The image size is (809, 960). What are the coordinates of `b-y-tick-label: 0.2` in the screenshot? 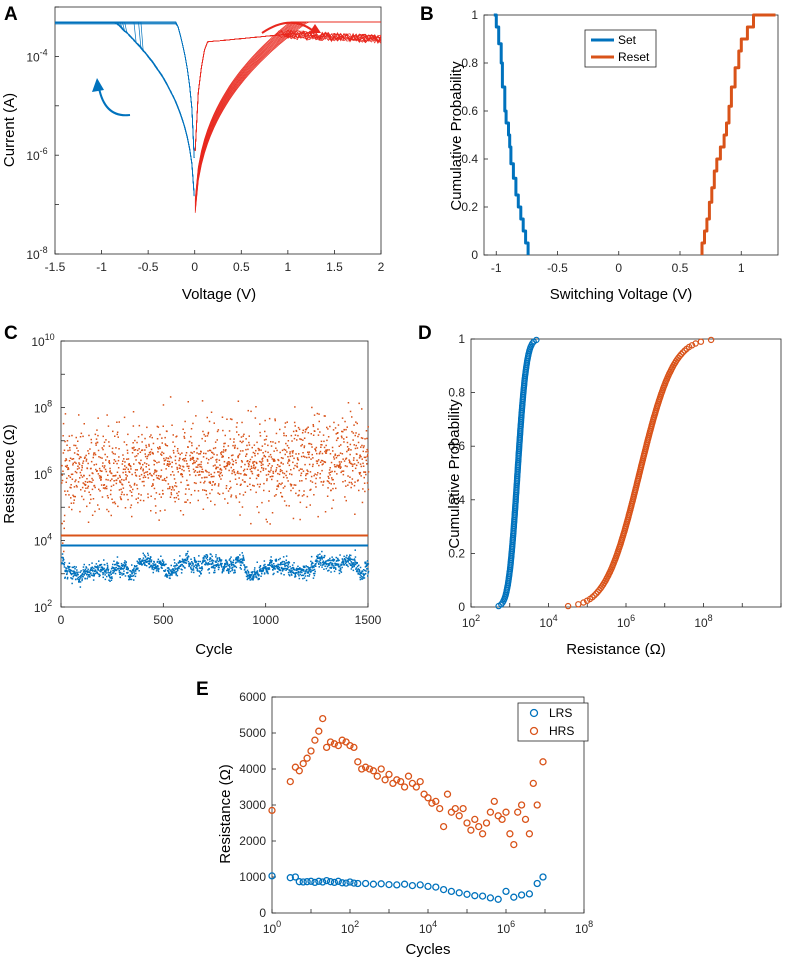 It's located at (469, 207).